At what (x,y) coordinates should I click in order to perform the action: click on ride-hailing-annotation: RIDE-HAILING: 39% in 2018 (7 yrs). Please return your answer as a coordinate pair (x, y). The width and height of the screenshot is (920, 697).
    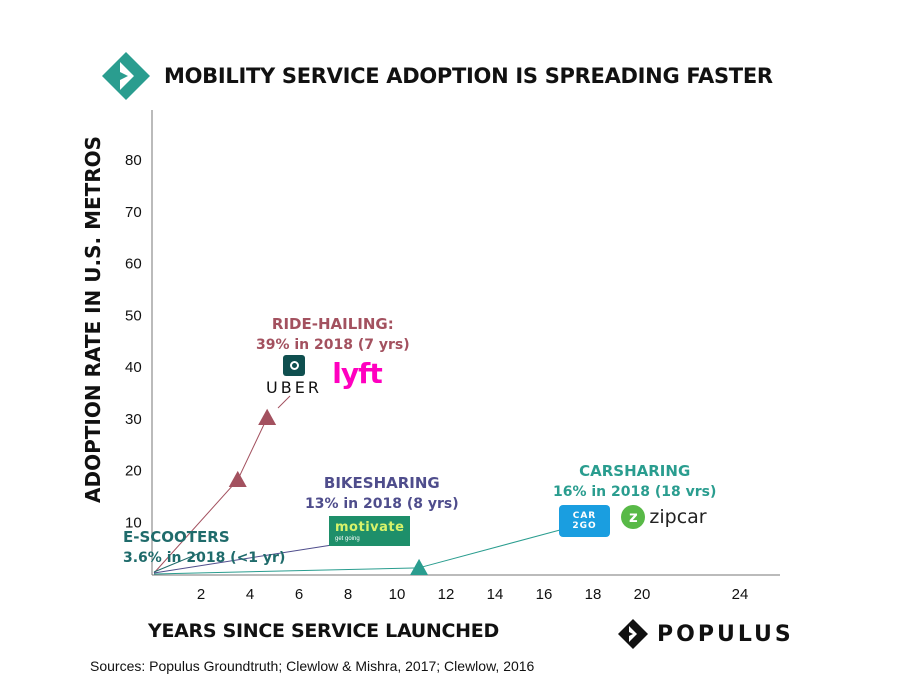
    Looking at the image, I should click on (333, 335).